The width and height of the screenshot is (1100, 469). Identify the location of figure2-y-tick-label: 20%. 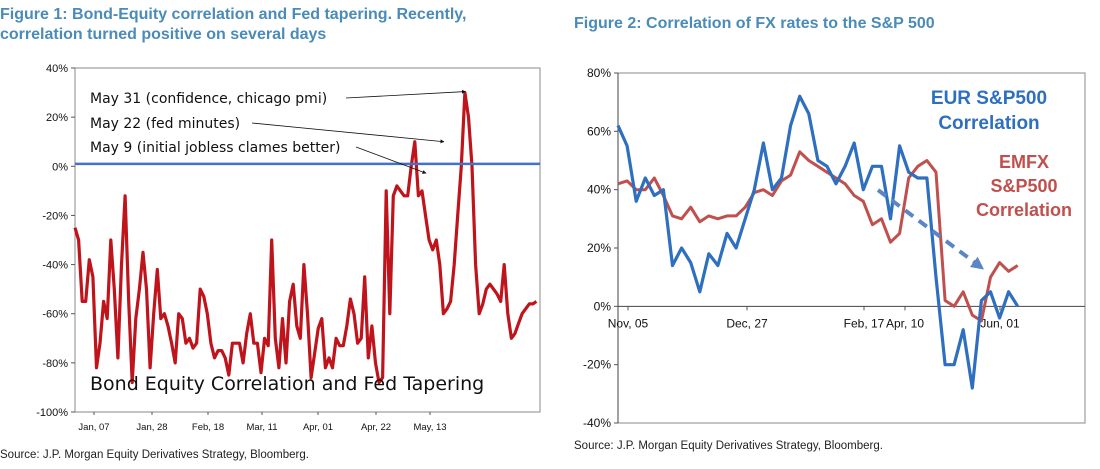
(599, 248).